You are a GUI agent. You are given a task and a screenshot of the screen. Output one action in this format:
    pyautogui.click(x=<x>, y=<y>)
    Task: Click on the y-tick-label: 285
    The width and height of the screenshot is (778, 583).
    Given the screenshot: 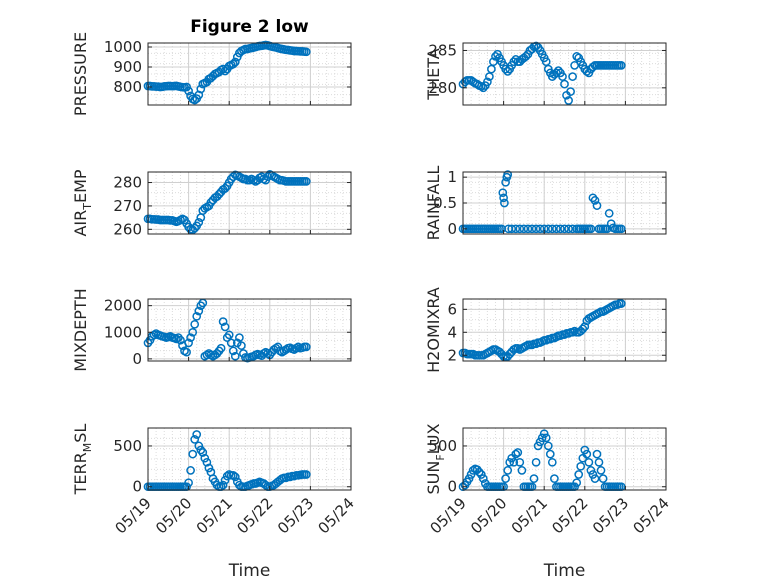 What is the action you would take?
    pyautogui.click(x=442, y=50)
    